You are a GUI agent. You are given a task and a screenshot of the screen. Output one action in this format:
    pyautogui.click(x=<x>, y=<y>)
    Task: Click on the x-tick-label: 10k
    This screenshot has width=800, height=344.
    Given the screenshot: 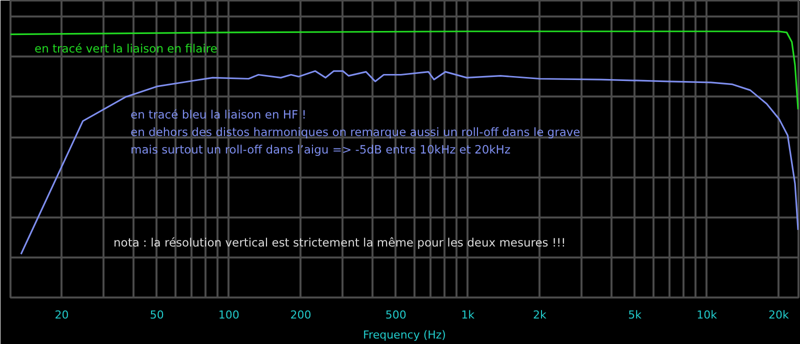 What is the action you would take?
    pyautogui.click(x=707, y=315)
    